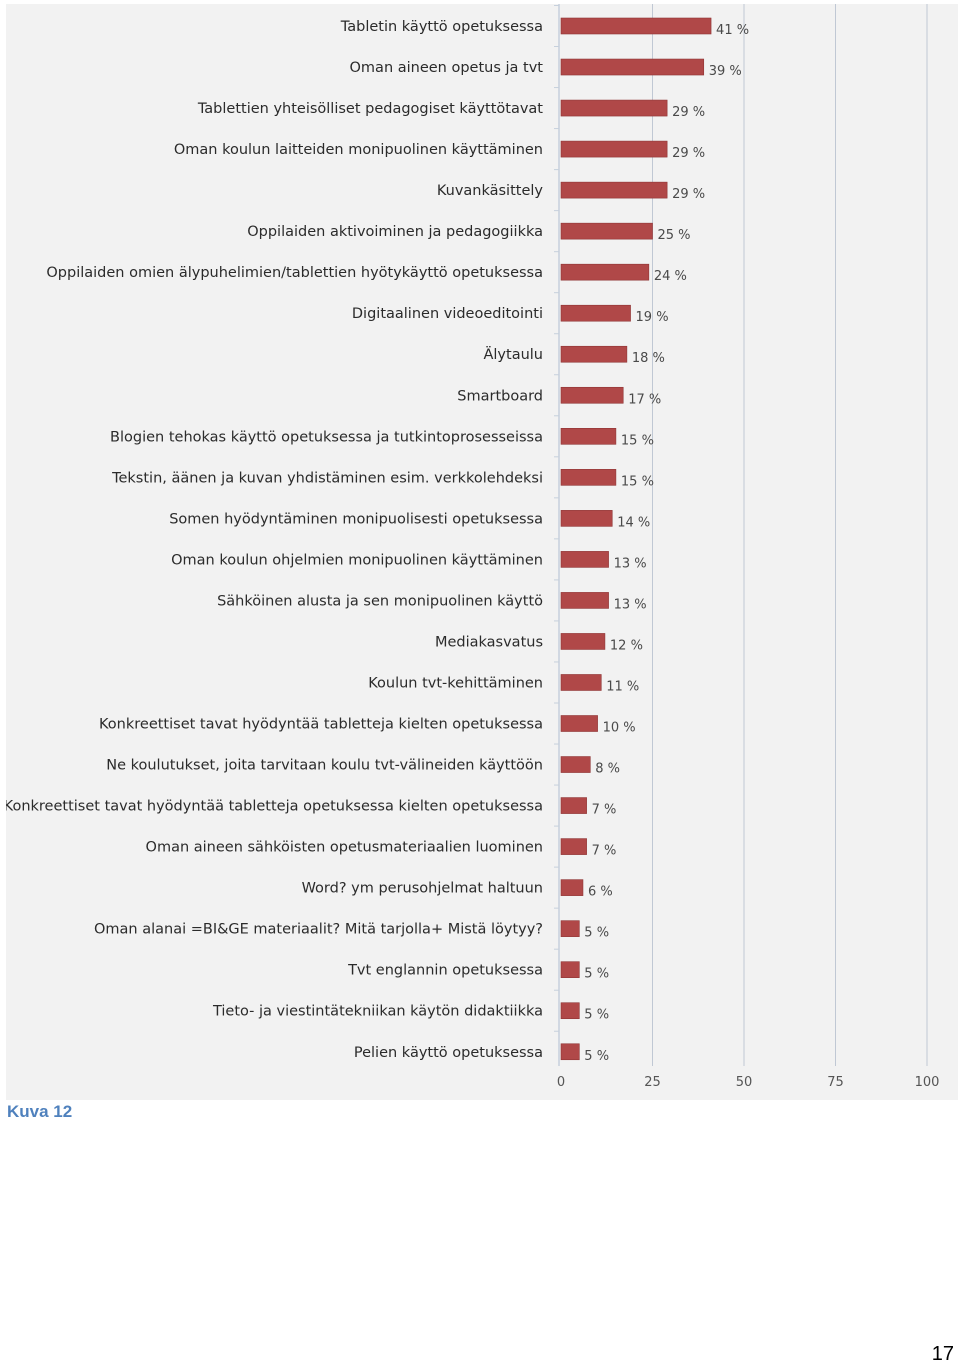 The height and width of the screenshot is (1365, 960). Describe the element at coordinates (607, 769) in the screenshot. I see `value-label: 8 %` at that location.